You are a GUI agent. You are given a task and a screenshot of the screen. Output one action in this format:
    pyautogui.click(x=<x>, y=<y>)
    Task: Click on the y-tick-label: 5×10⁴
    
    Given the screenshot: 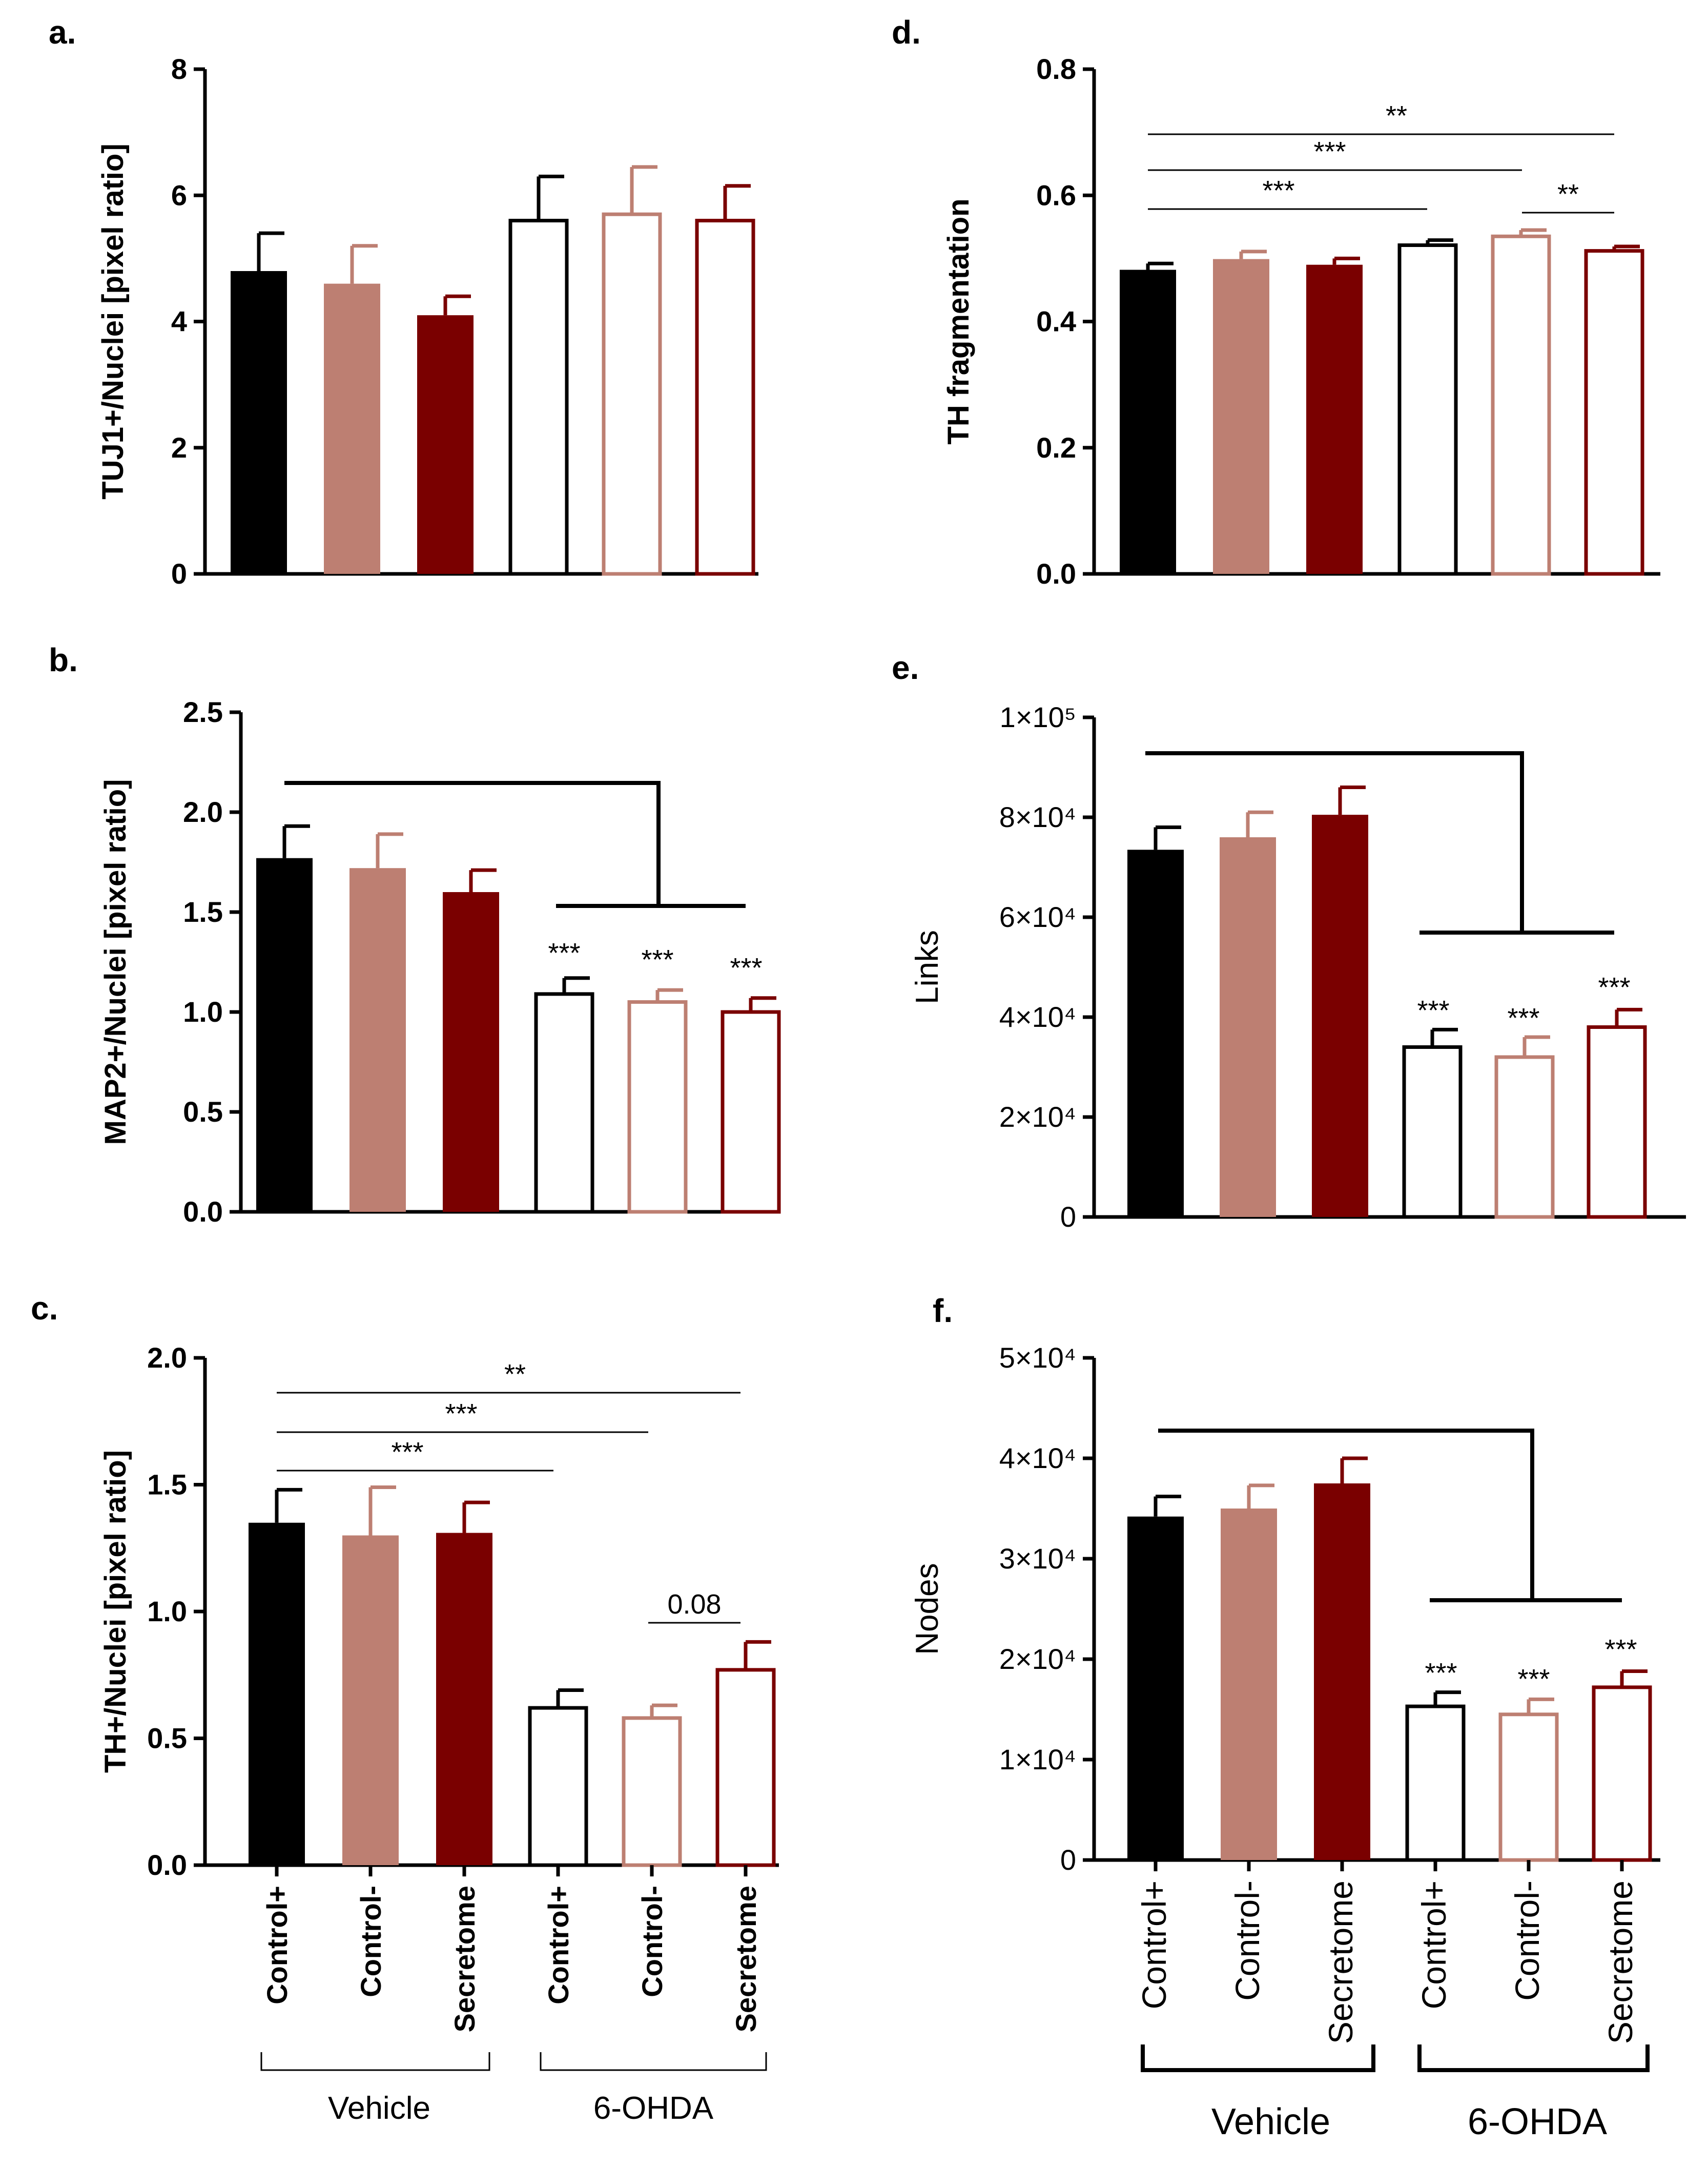 What is the action you would take?
    pyautogui.click(x=1037, y=1357)
    